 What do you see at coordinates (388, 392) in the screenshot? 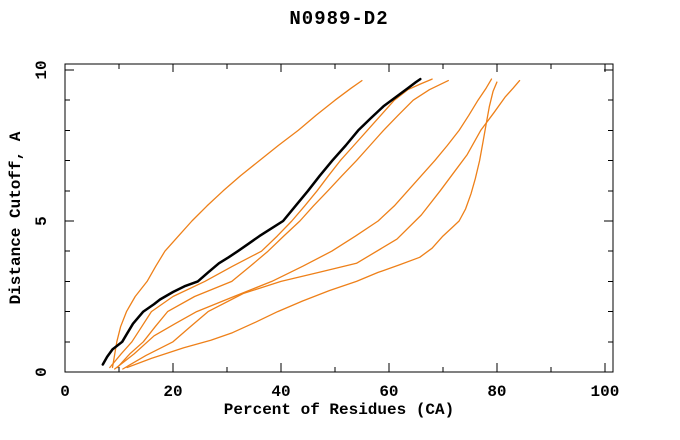
I see `x-tick-label: 60` at bounding box center [388, 392].